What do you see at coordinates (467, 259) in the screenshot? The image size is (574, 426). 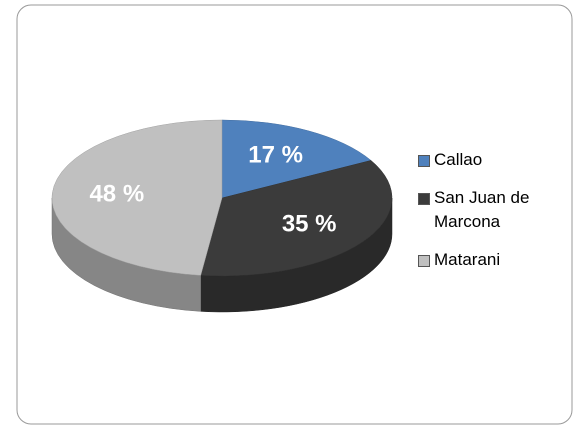 I see `legend-label: Matarani` at bounding box center [467, 259].